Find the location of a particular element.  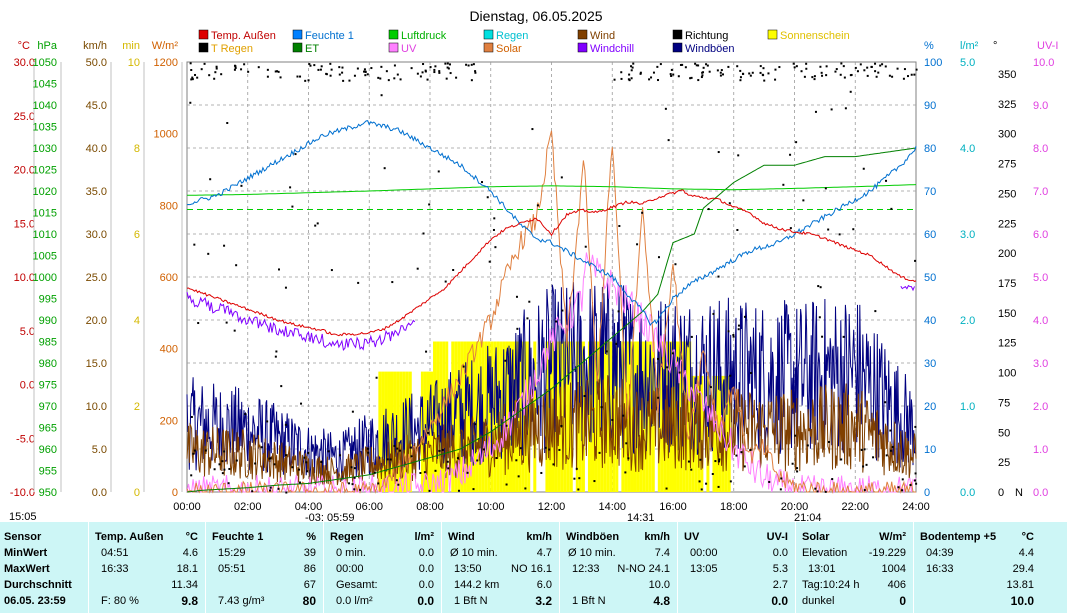

x-tick: 12:00 is located at coordinates (552, 507).